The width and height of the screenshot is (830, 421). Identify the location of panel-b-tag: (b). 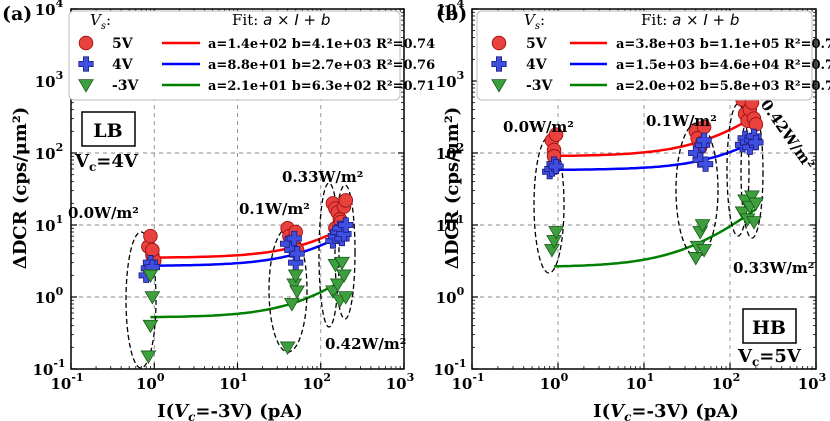
(451, 14).